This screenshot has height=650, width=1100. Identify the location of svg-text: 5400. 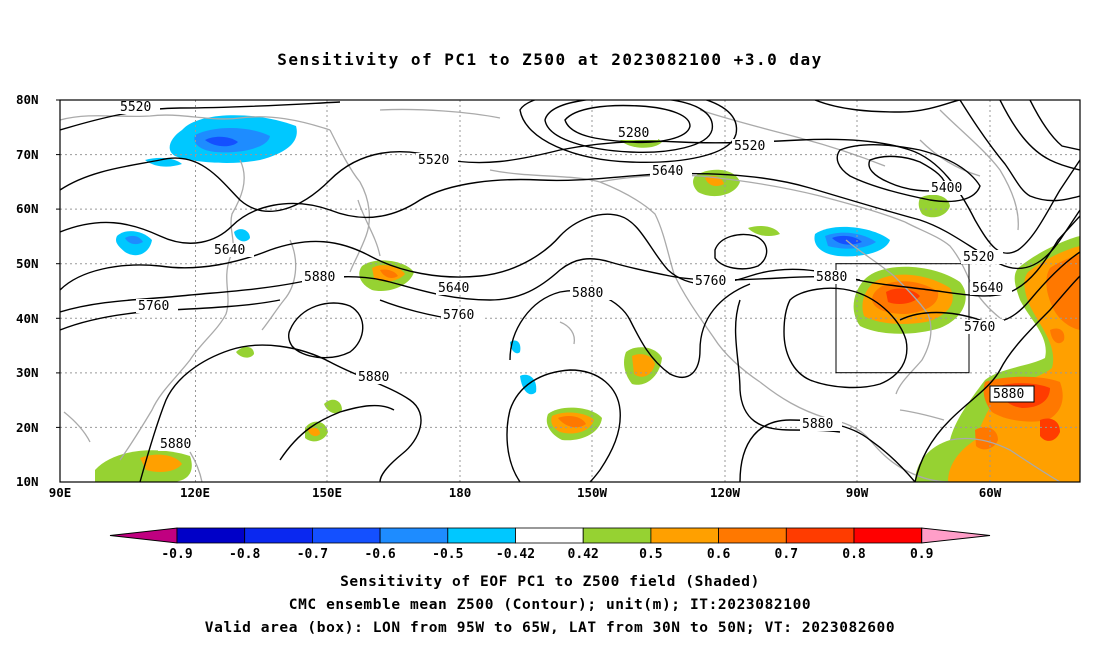
(946, 188).